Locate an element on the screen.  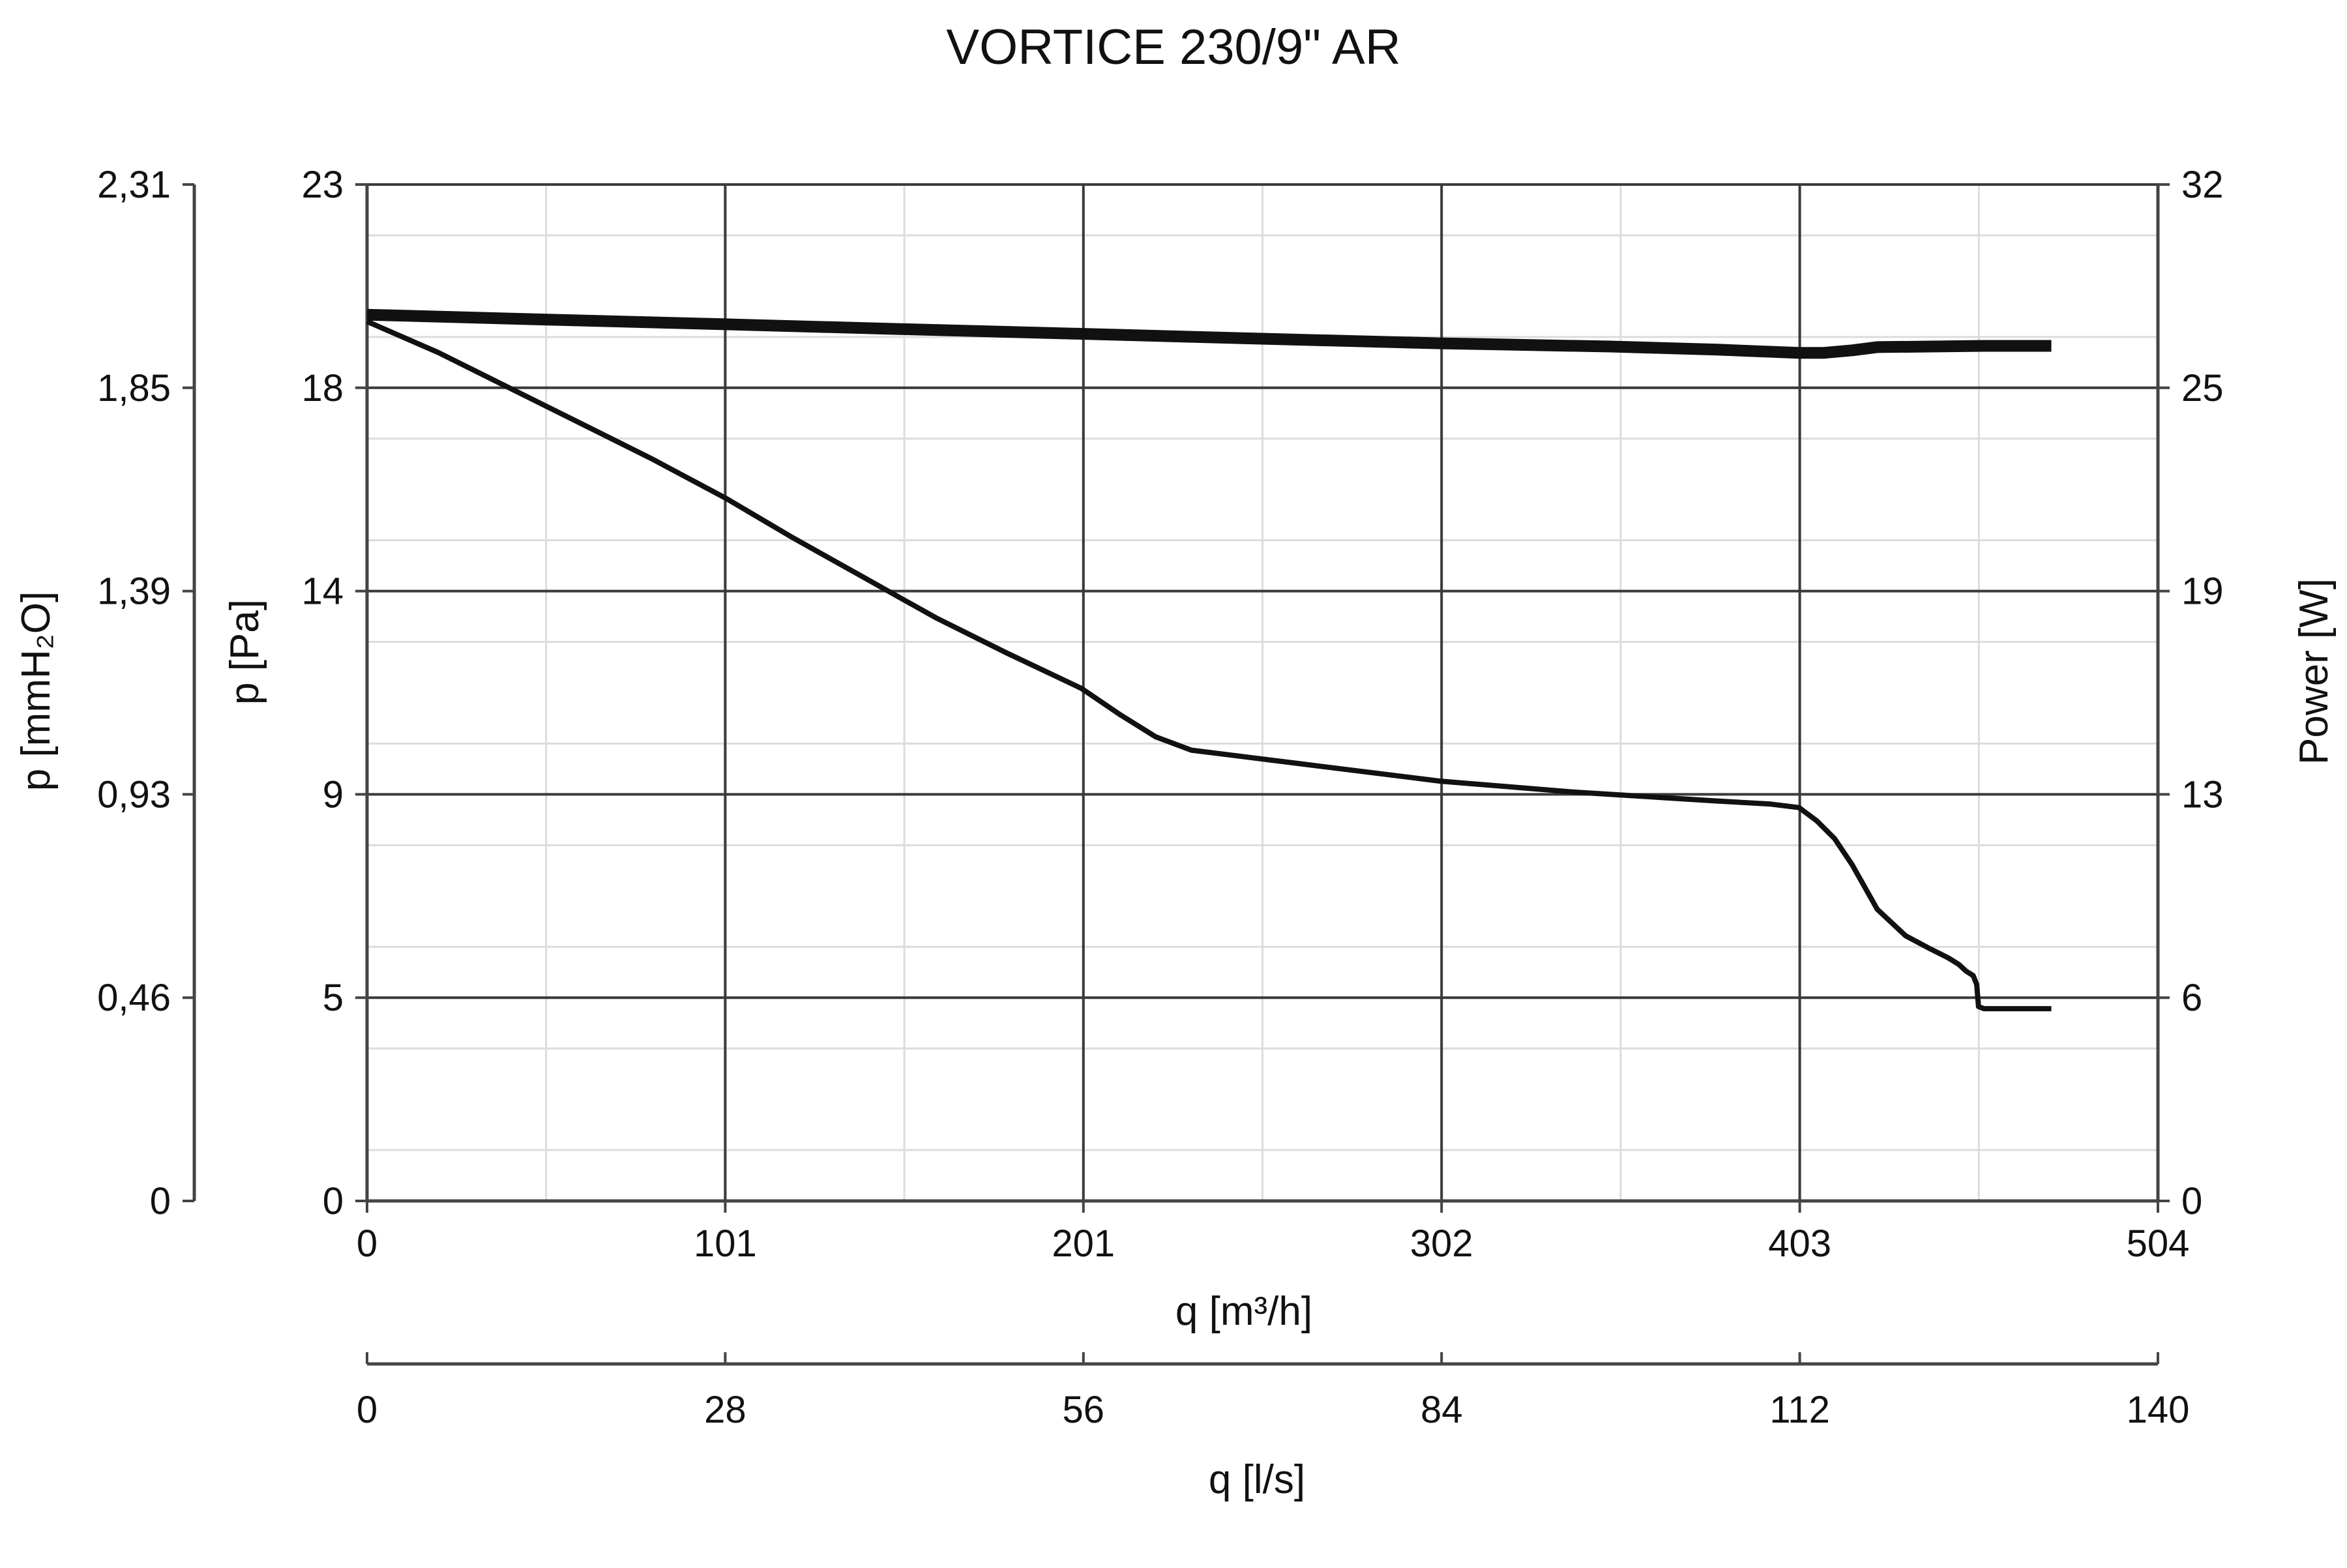
y-axis-label-pa: p [Pa] is located at coordinates (244, 652).